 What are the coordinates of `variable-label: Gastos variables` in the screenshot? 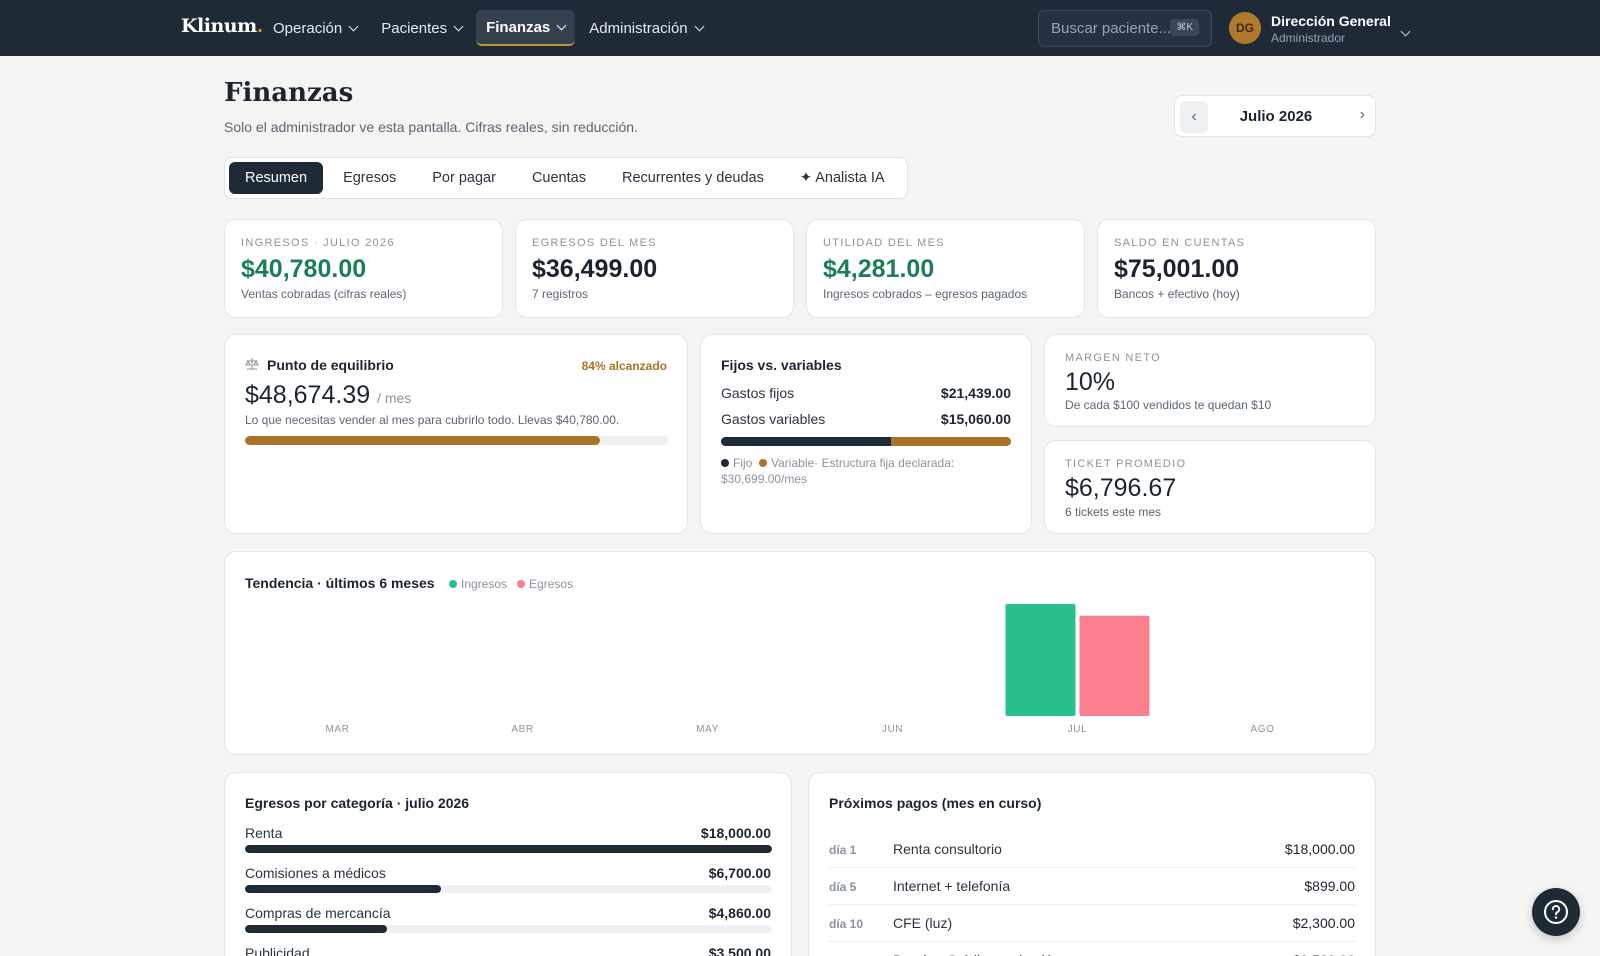 It's located at (773, 419).